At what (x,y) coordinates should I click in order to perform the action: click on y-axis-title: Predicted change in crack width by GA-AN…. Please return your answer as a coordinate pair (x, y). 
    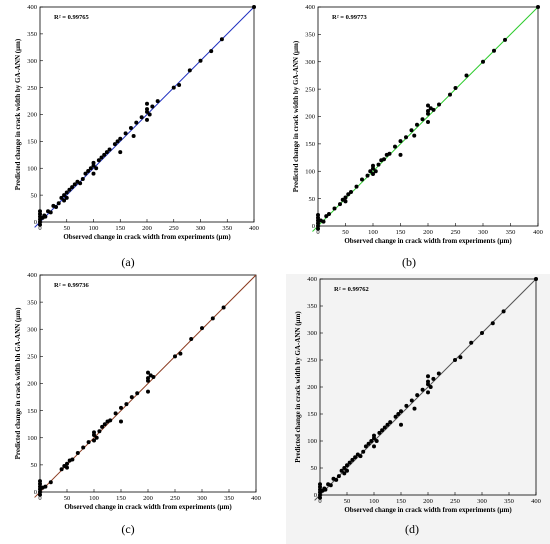
    Looking at the image, I should click on (18, 114).